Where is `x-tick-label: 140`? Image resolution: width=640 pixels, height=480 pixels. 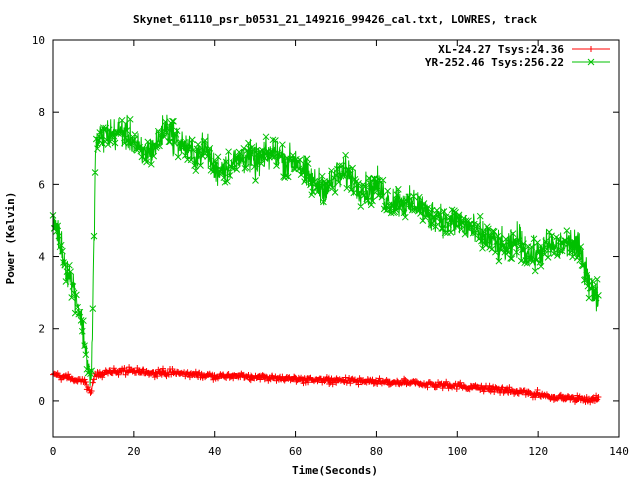
x-tick-label: 140 is located at coordinates (619, 451).